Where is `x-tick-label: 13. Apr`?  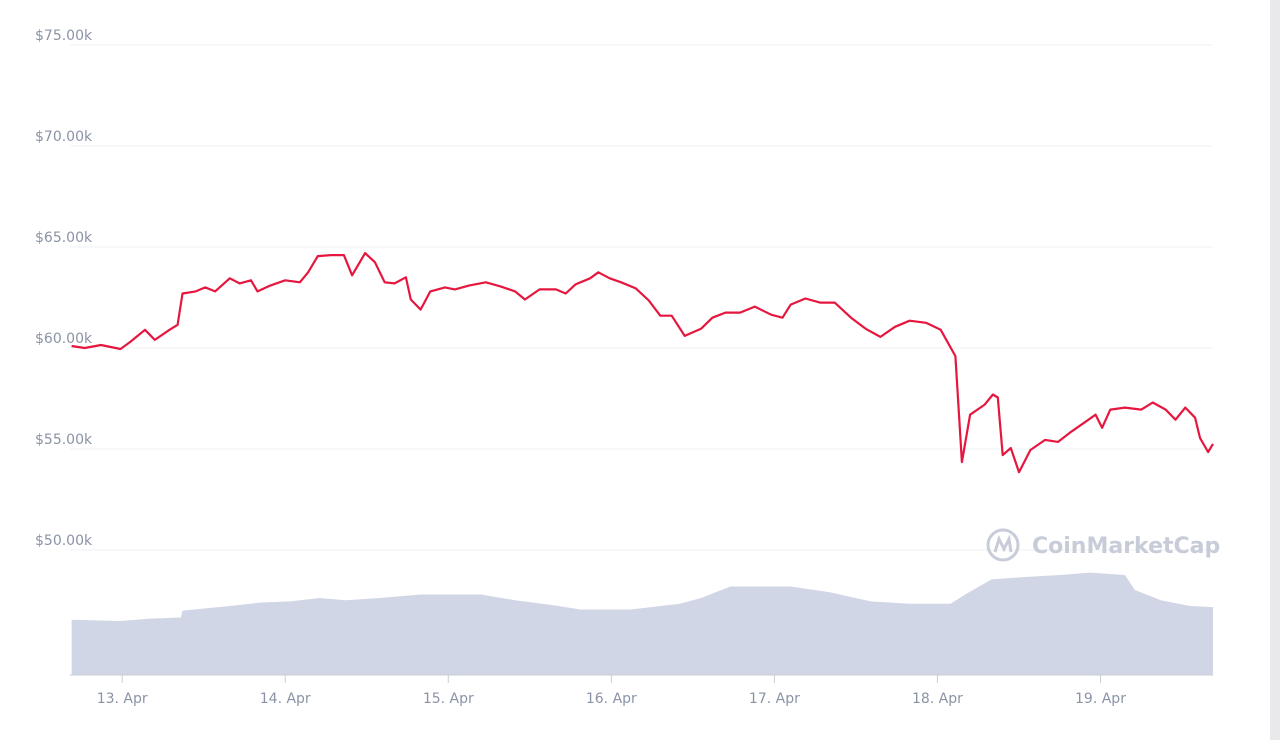
x-tick-label: 13. Apr is located at coordinates (122, 699).